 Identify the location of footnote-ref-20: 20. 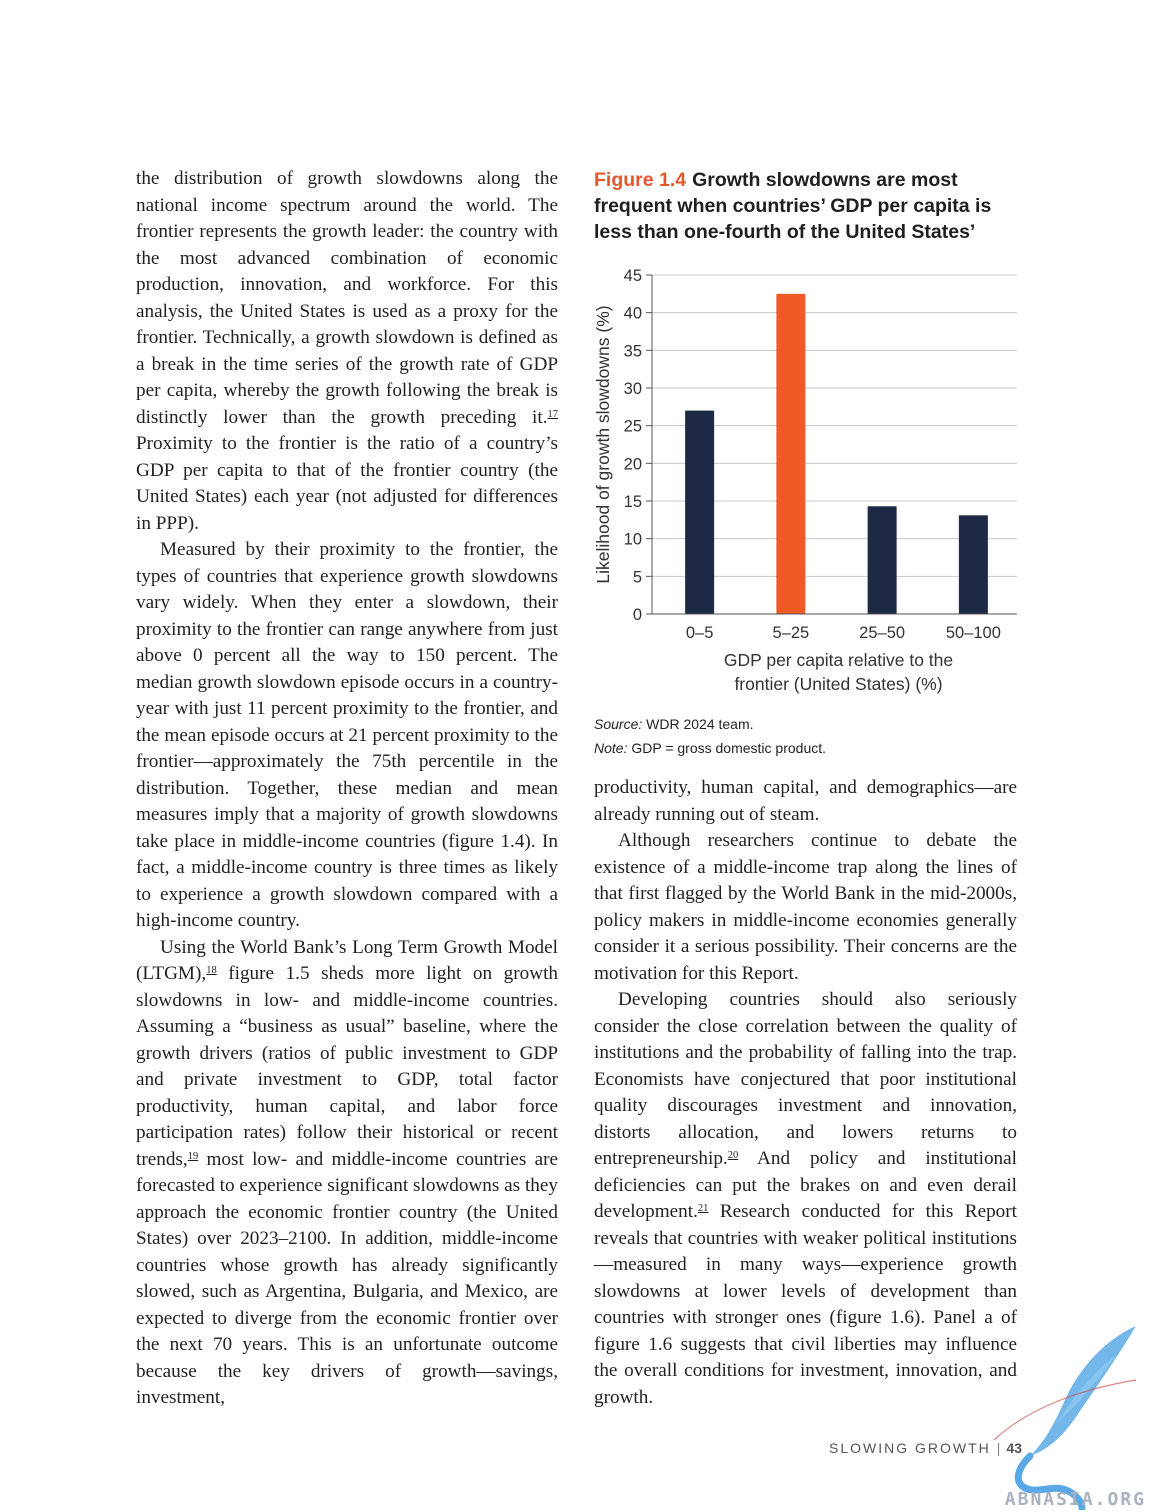
(733, 1155).